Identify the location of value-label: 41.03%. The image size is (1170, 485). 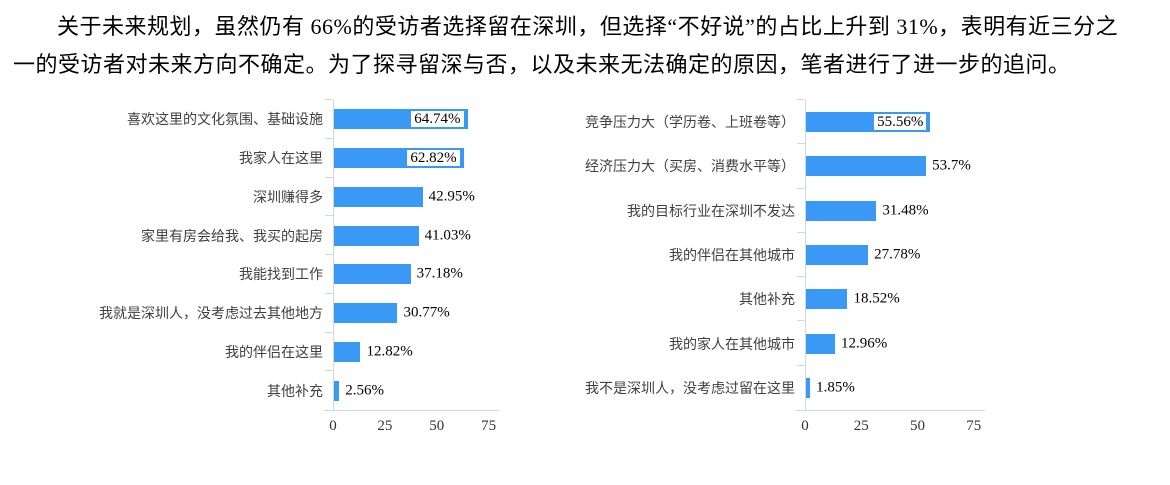
(447, 235).